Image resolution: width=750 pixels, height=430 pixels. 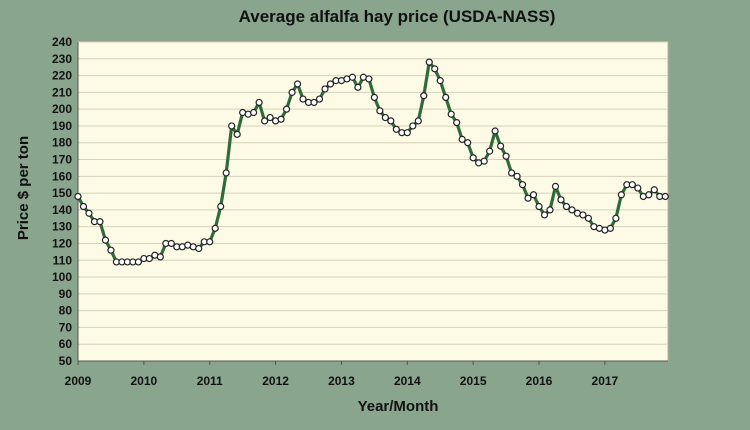 What do you see at coordinates (62, 193) in the screenshot?
I see `y-tick-label: 150` at bounding box center [62, 193].